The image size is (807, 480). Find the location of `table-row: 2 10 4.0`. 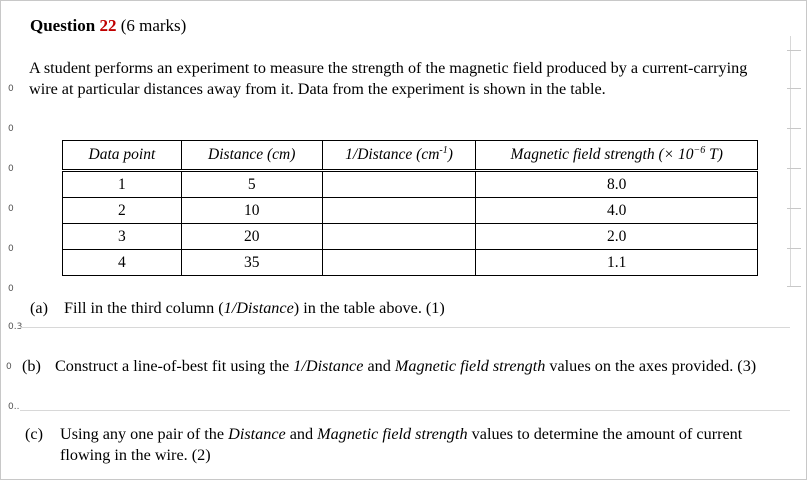

table-row: 2 10 4.0 is located at coordinates (410, 210).